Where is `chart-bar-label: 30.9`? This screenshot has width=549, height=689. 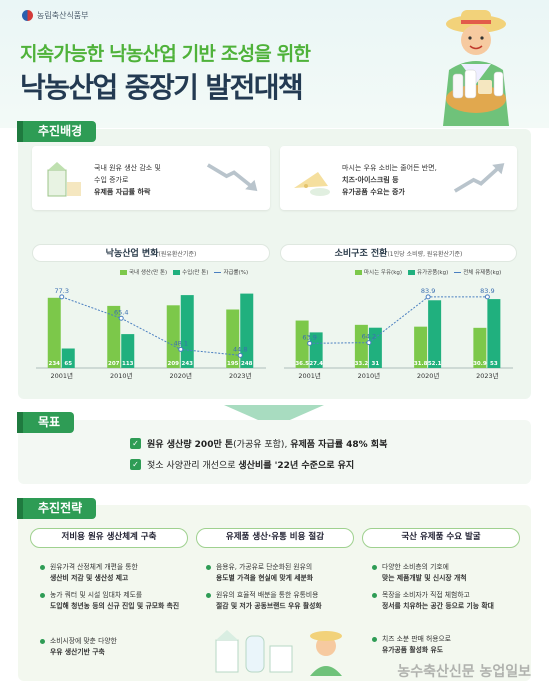
chart-bar-label: 30.9 is located at coordinates (480, 364).